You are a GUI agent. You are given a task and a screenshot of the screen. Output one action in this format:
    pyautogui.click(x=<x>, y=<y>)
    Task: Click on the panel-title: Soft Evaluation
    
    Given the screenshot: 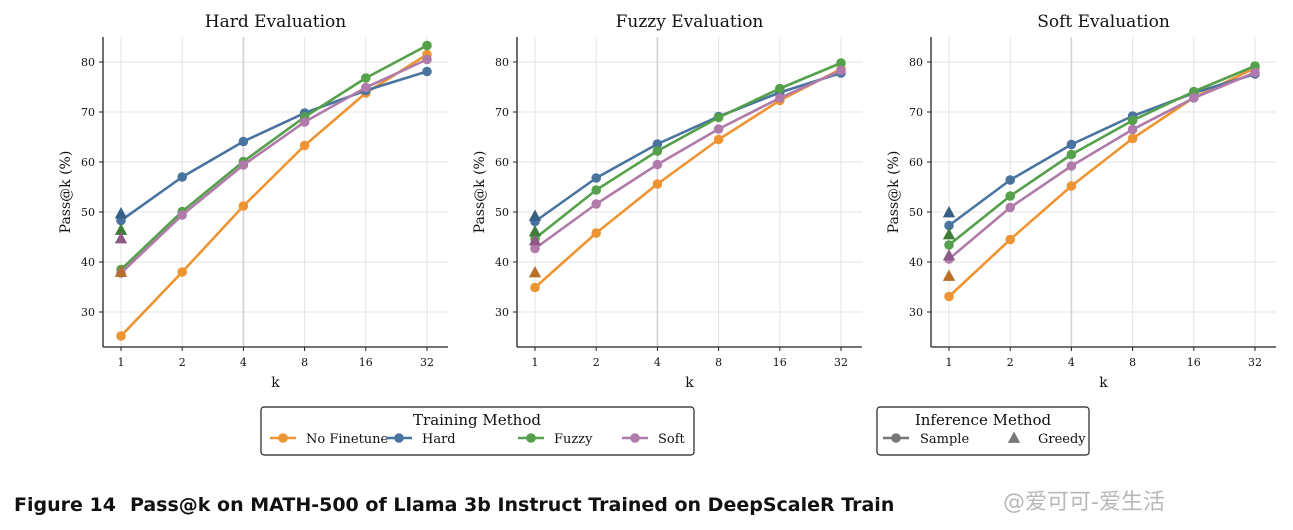 What is the action you would take?
    pyautogui.click(x=1103, y=22)
    